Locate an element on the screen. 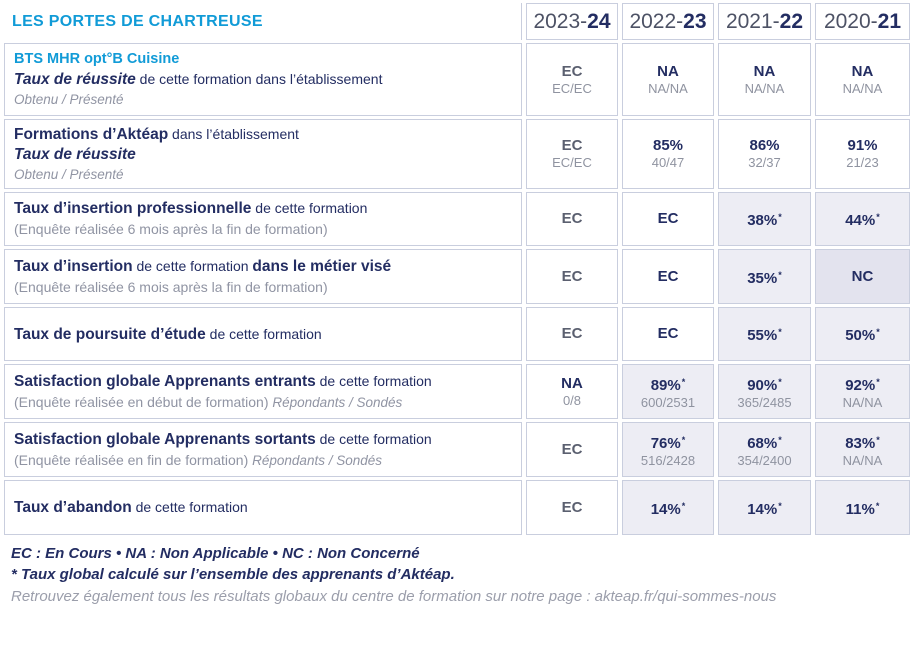 The width and height of the screenshot is (917, 667). value-insertion-metier-vise-2020-21: NC is located at coordinates (862, 276).